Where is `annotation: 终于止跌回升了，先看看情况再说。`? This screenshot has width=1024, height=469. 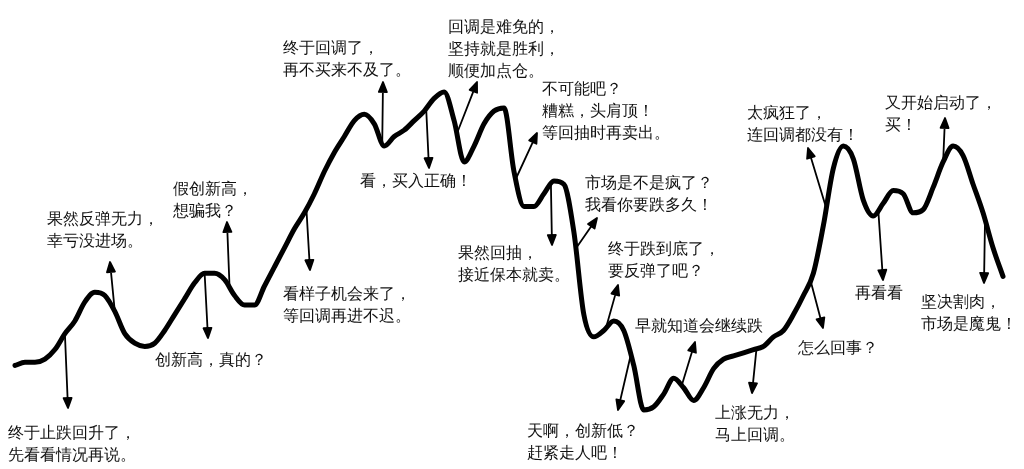 annotation: 终于止跌回升了，先看看情况再说。 is located at coordinates (72, 443).